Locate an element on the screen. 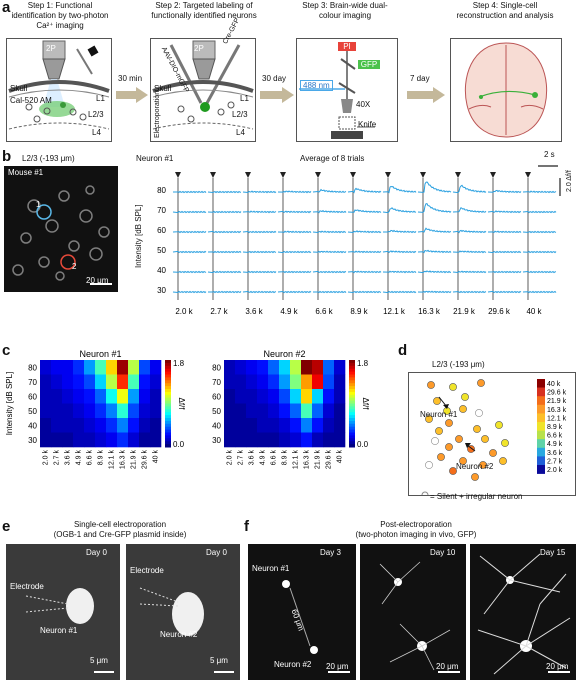 Image resolution: width=578 pixels, height=685 pixels. step2-diagram is located at coordinates (203, 85).